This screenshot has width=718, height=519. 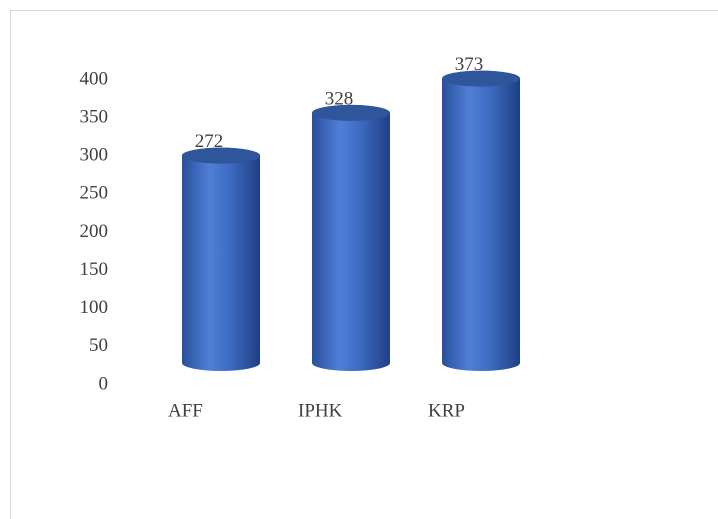 I want to click on x-tick-label: IPHK, so click(x=320, y=410).